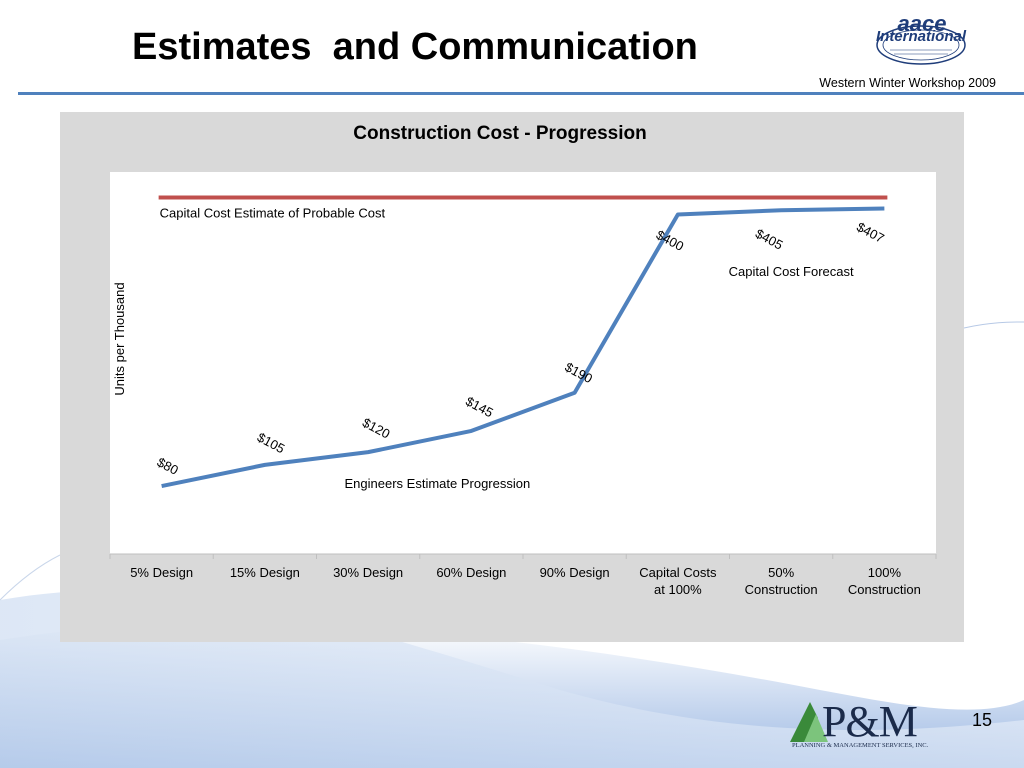  I want to click on chart-title: Construction Cost - Progression, so click(499, 133).